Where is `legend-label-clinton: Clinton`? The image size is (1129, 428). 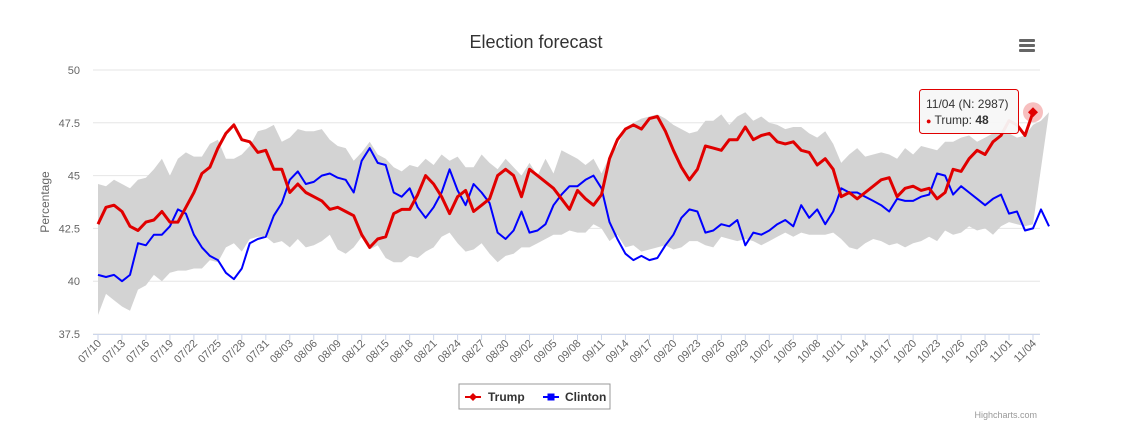 legend-label-clinton: Clinton is located at coordinates (585, 397).